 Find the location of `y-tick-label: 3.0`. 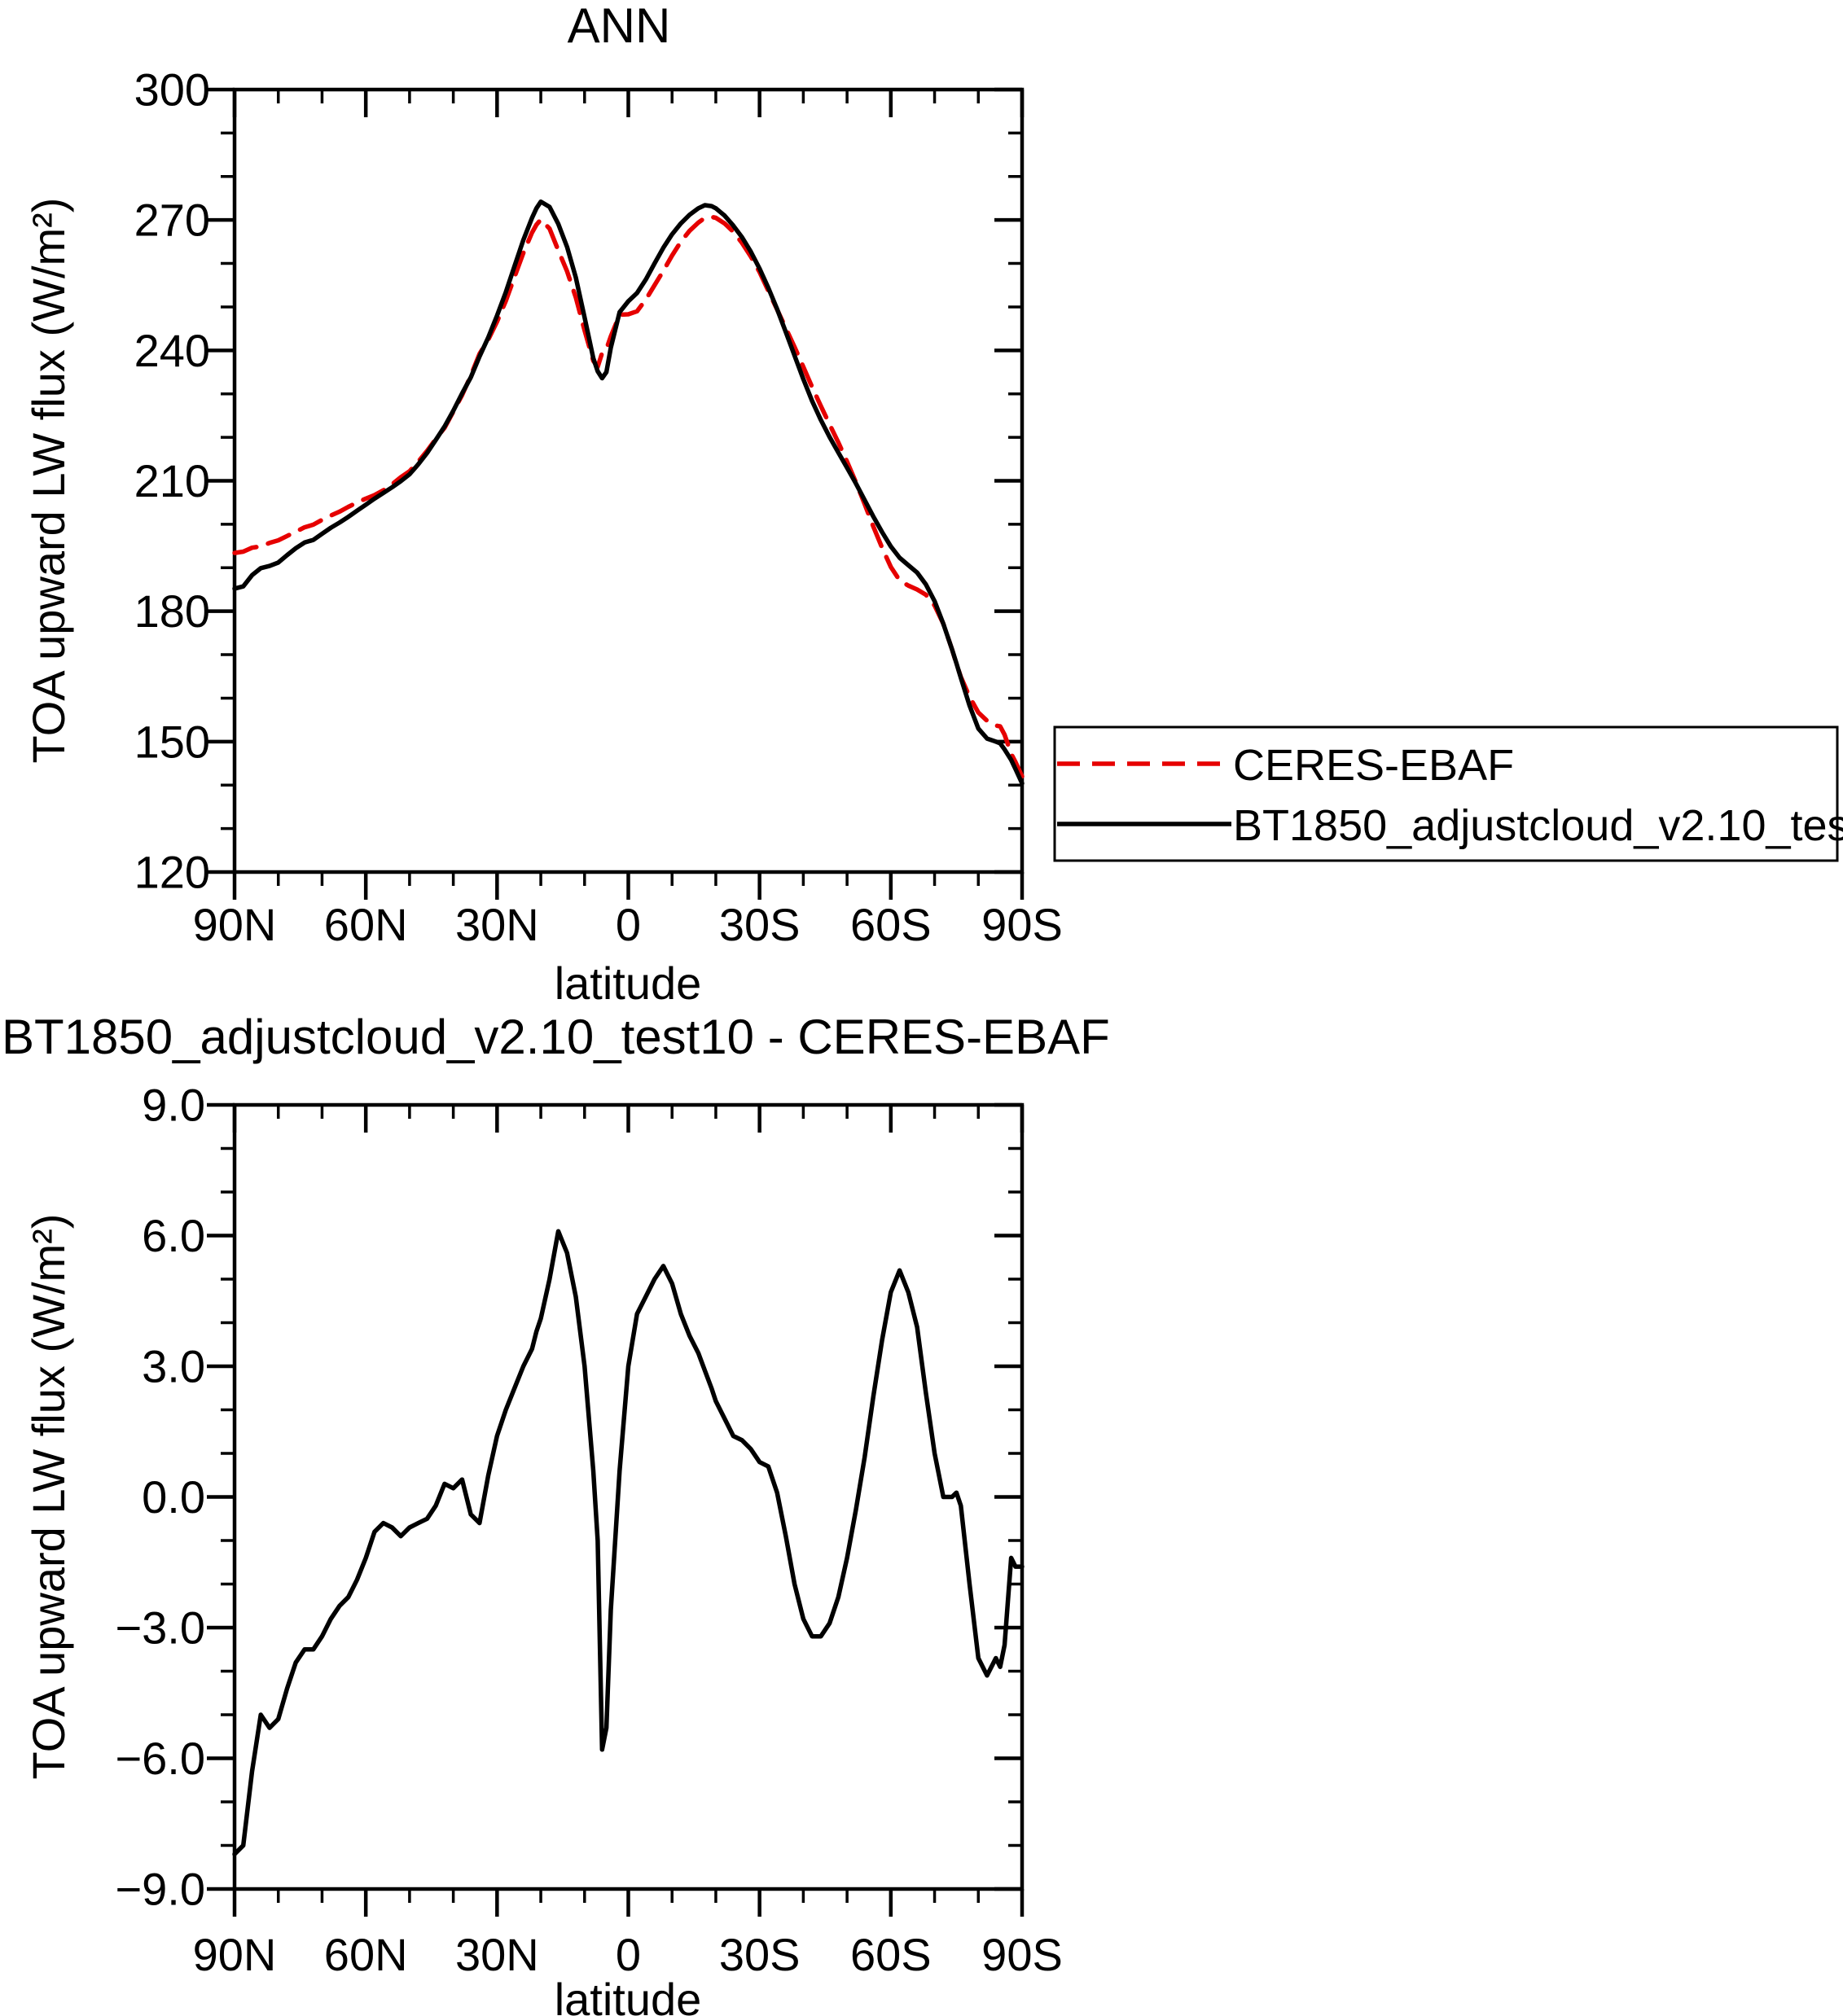

y-tick-label: 3.0 is located at coordinates (173, 1367).